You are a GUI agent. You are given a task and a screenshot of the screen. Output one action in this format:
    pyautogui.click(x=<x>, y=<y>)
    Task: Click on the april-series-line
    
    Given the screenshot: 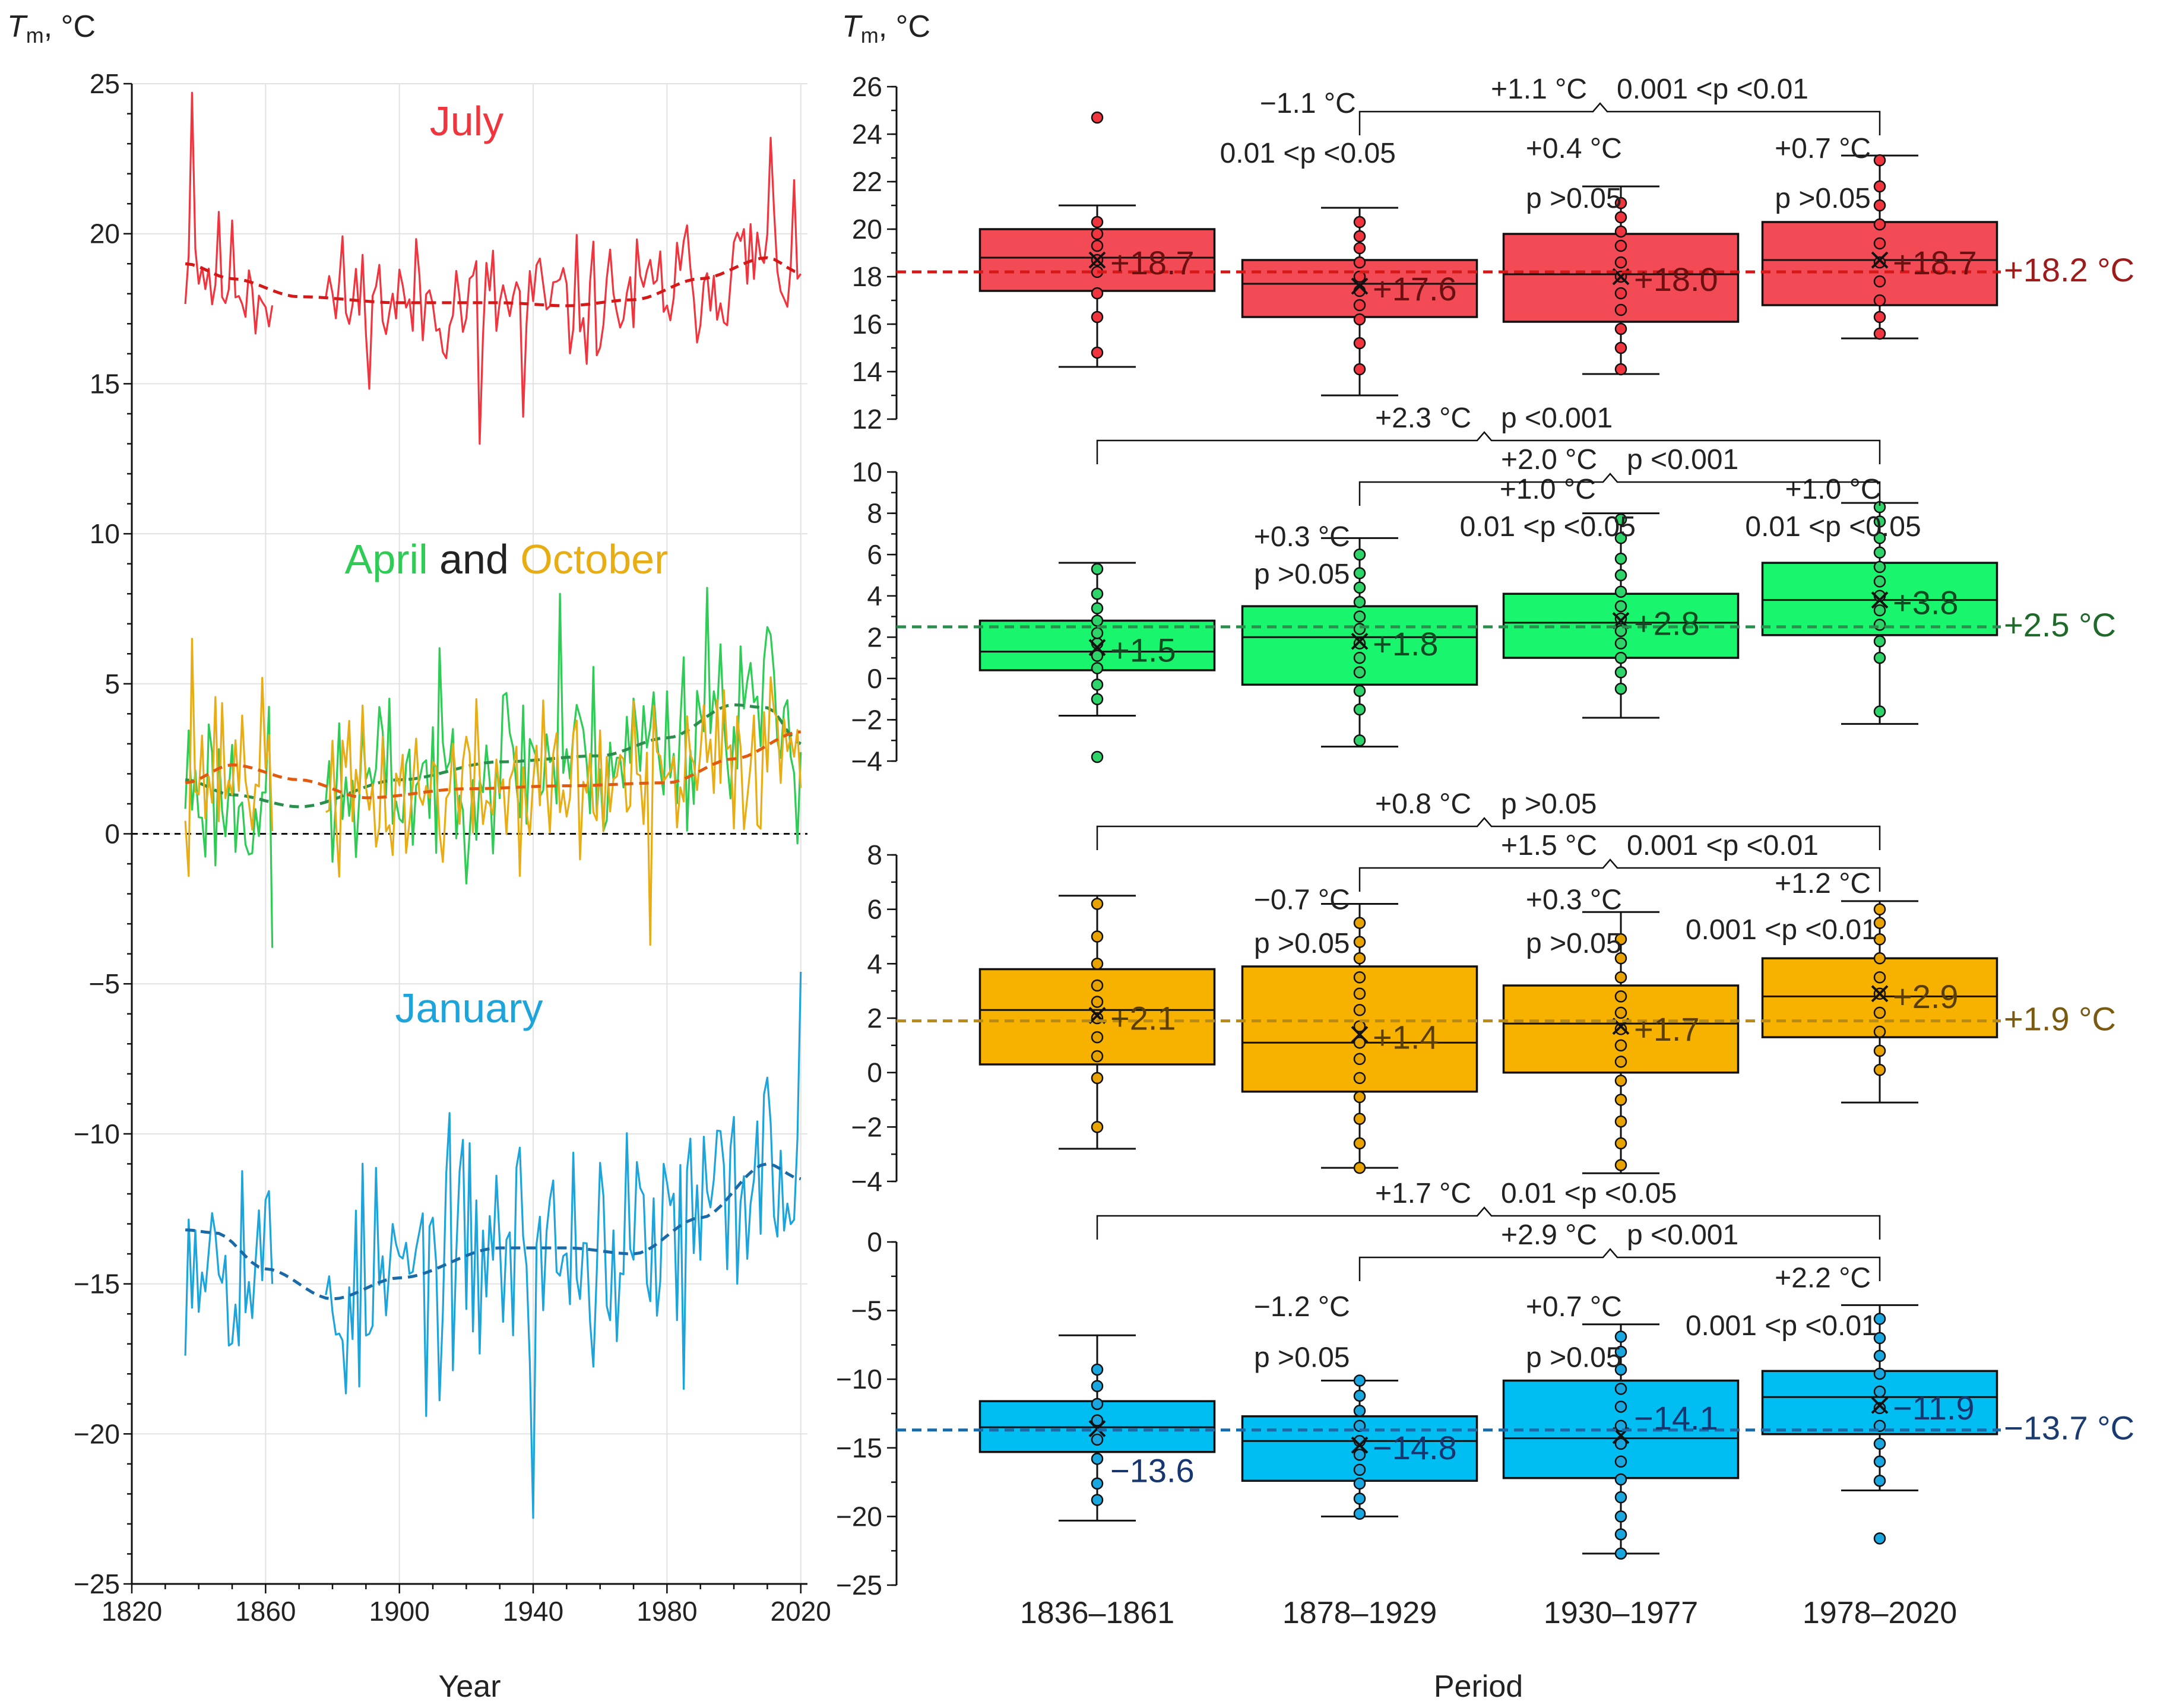 What is the action you would take?
    pyautogui.click(x=229, y=827)
    